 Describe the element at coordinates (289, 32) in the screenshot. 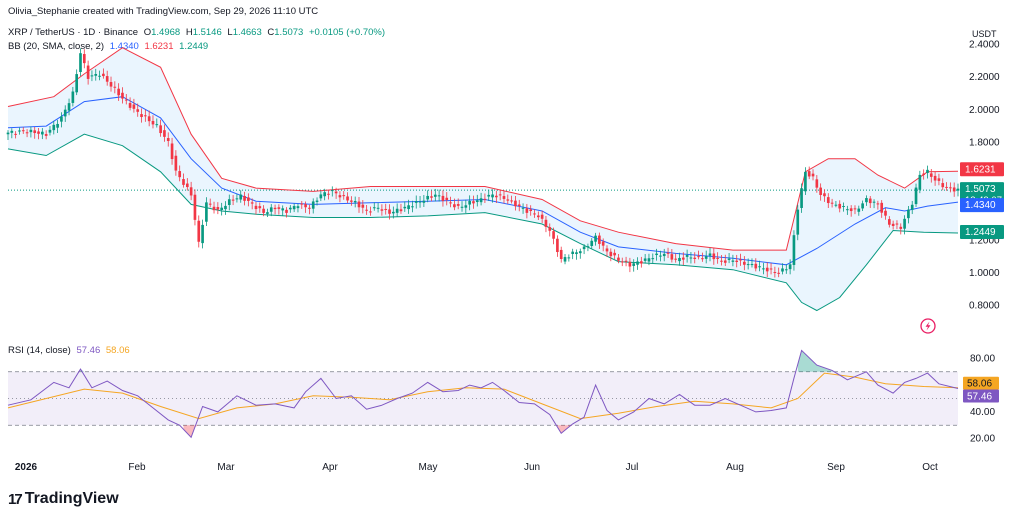

I see `close-value: 1.5073` at that location.